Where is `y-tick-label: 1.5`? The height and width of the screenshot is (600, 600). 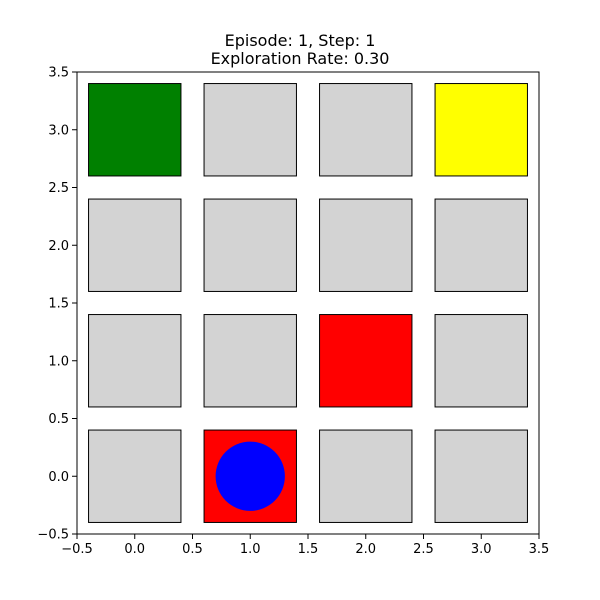 y-tick-label: 1.5 is located at coordinates (58, 304).